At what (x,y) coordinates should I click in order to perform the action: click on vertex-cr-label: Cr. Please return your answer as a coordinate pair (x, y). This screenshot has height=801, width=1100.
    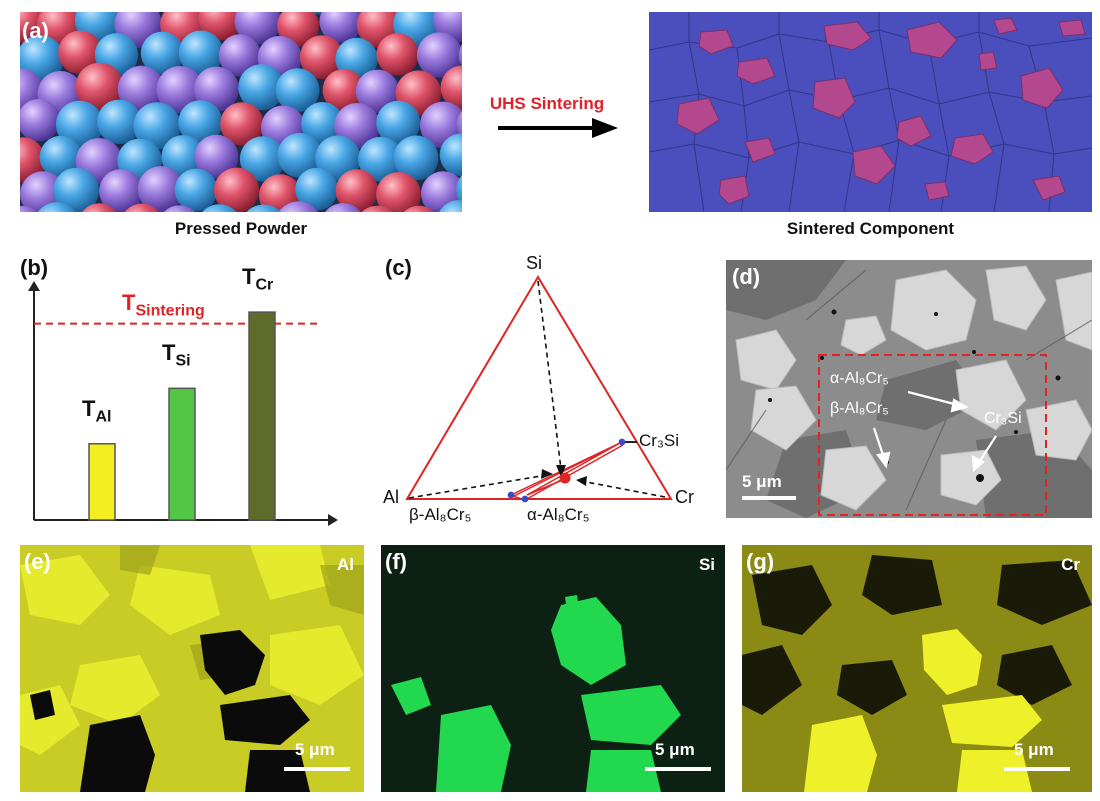
    Looking at the image, I should click on (684, 497).